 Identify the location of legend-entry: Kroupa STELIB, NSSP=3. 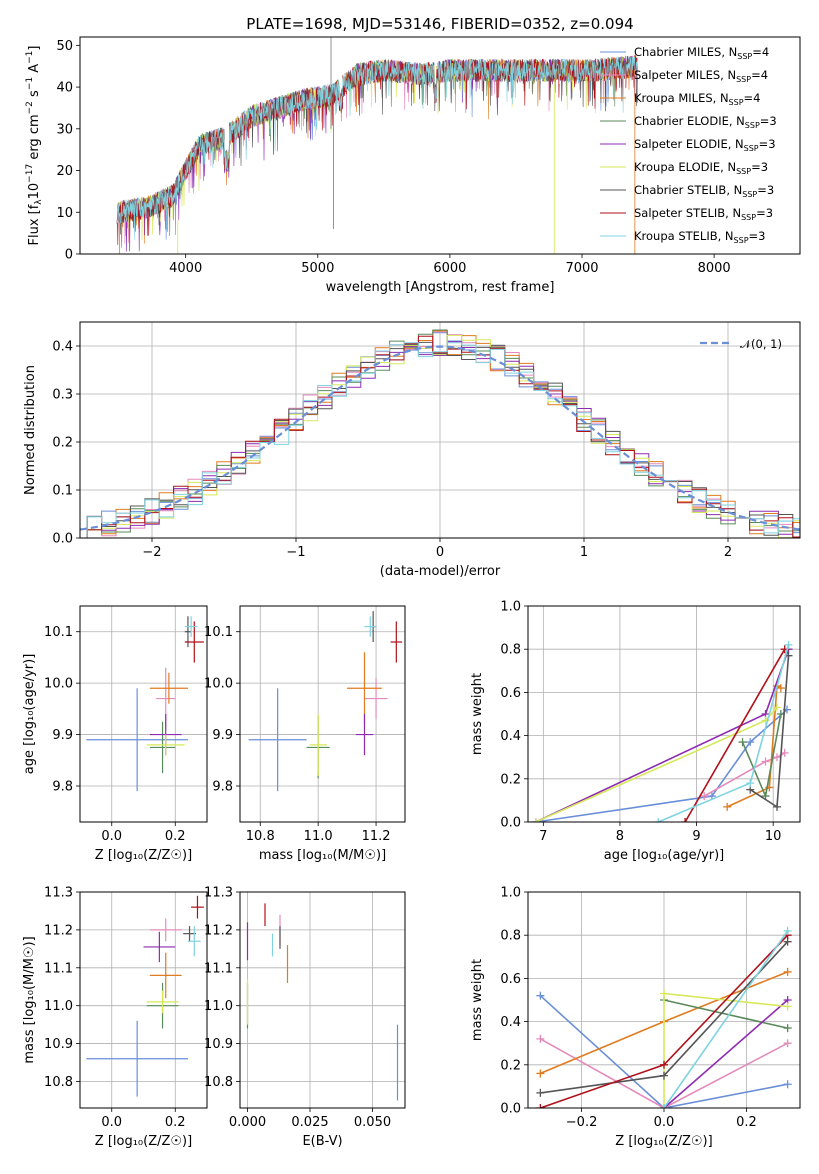
(699, 237).